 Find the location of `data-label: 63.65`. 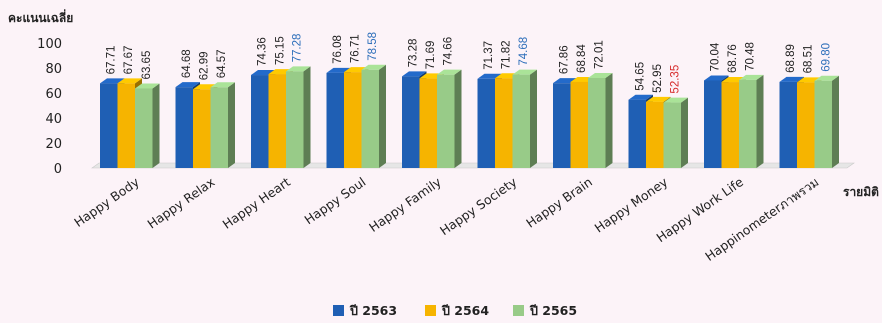

data-label: 63.65 is located at coordinates (147, 65).